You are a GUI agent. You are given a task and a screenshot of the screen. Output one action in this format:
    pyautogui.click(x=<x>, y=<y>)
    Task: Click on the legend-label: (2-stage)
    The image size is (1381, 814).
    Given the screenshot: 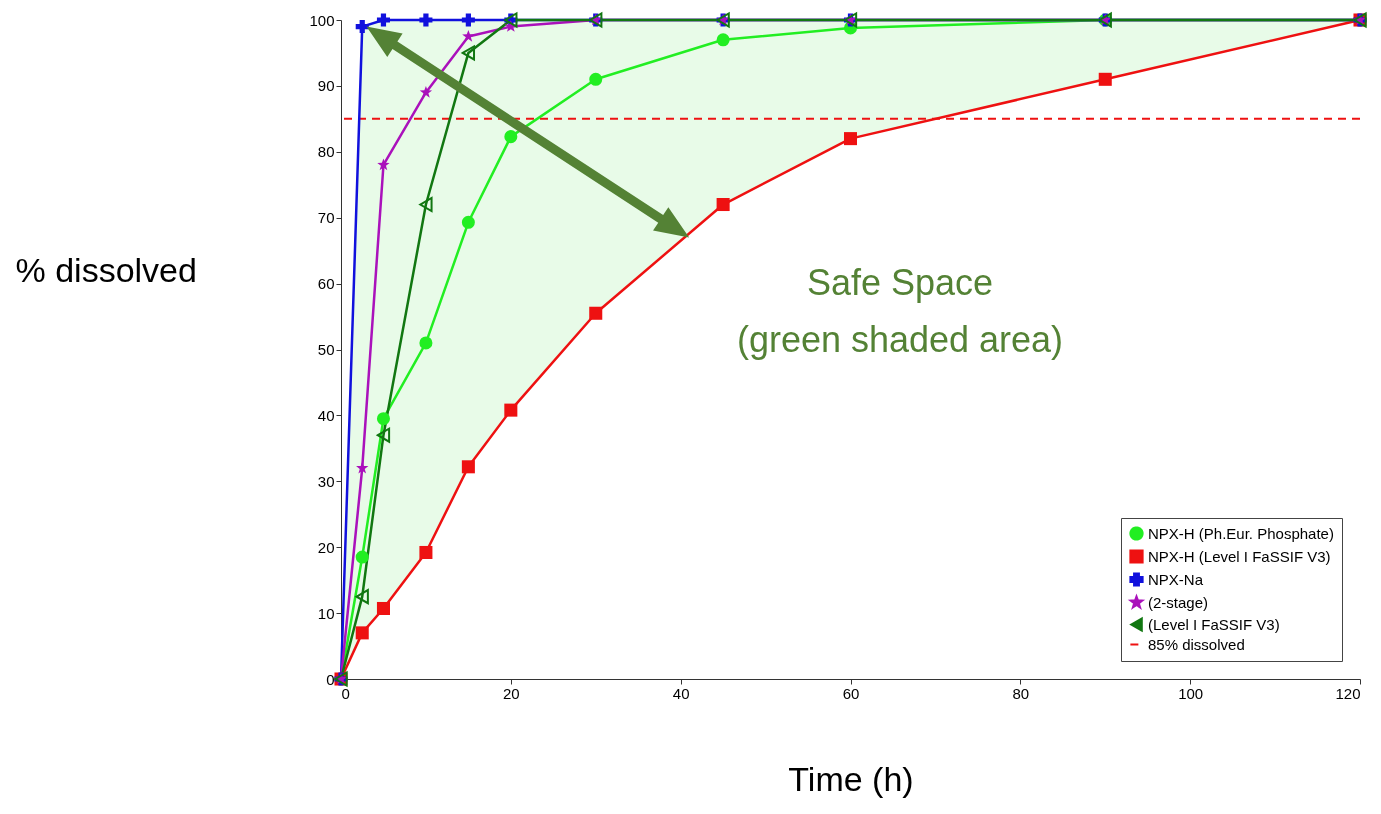 What is the action you would take?
    pyautogui.click(x=1178, y=602)
    